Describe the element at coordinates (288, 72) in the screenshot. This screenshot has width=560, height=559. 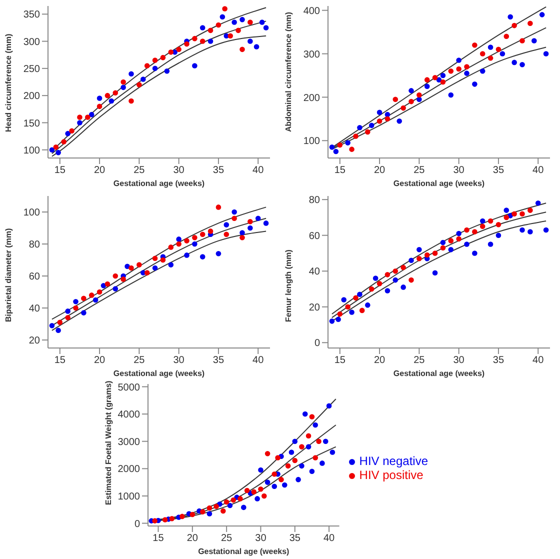
I see `y-axis-title: Abdominal circumference (mm)` at that location.